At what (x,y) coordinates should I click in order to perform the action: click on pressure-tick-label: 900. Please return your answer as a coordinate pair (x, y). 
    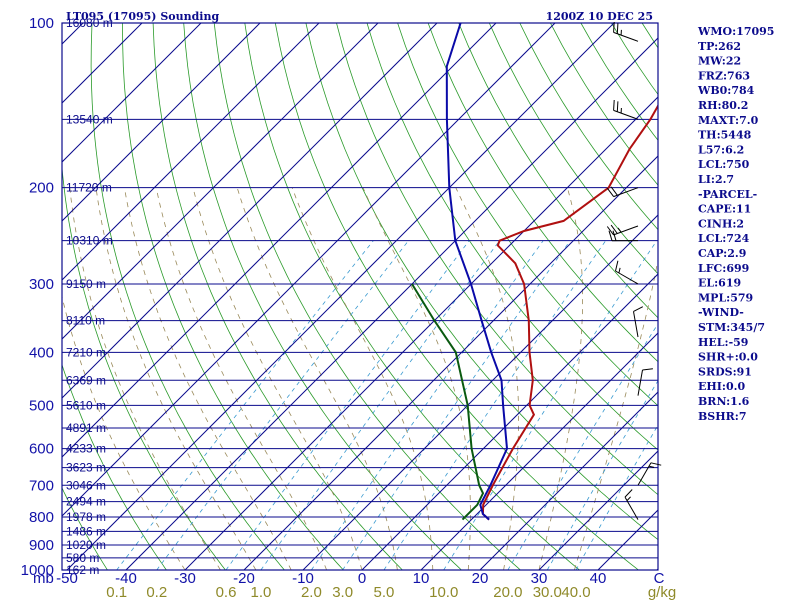
    Looking at the image, I should click on (41, 545).